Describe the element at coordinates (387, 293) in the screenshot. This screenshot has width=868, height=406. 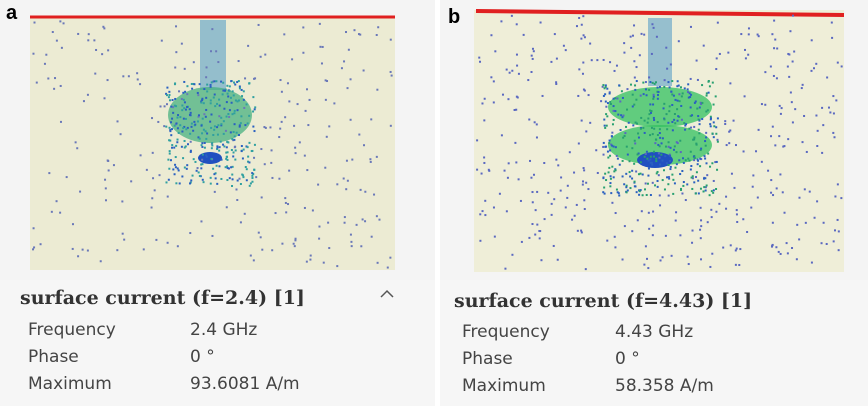
I see `collapse-icon` at that location.